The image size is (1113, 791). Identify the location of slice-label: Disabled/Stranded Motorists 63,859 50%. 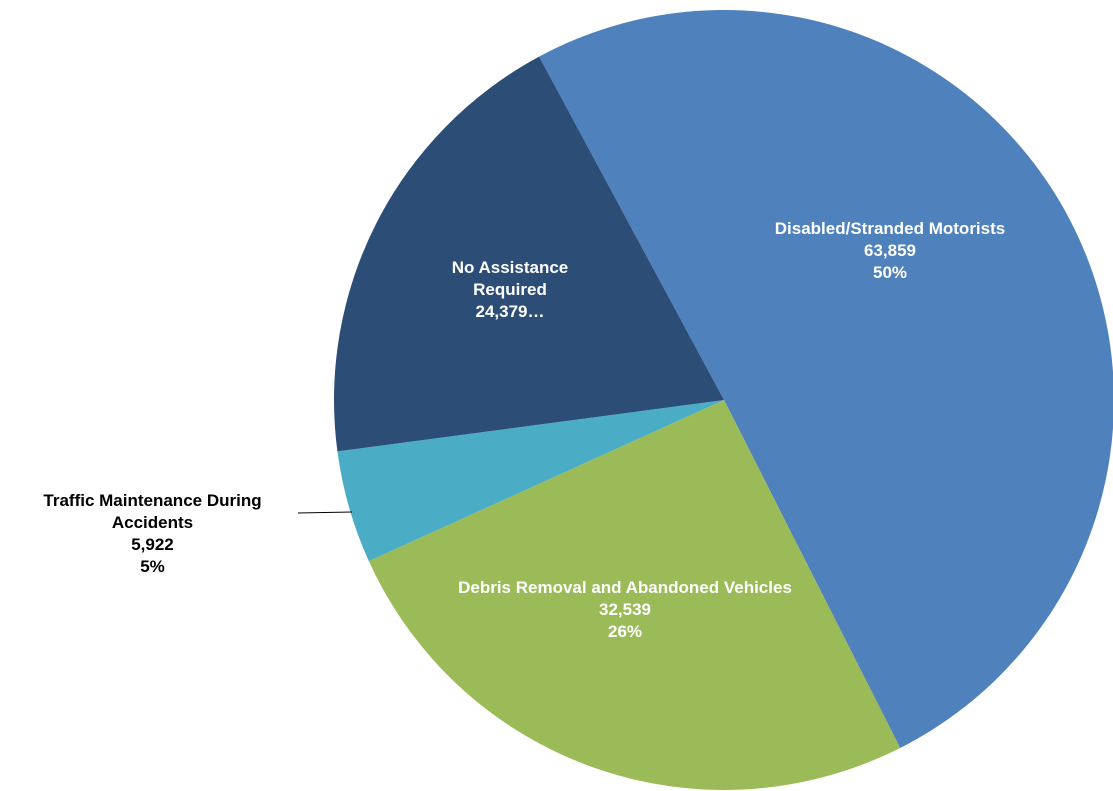
(890, 251).